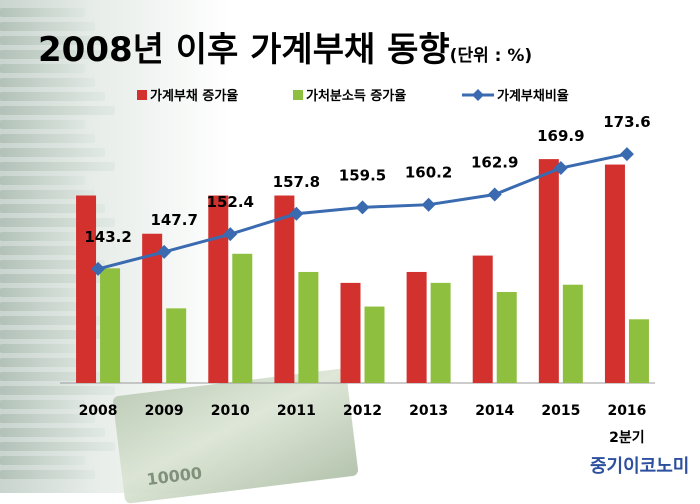  I want to click on data-label-debt-ratio: 159.5, so click(362, 175).